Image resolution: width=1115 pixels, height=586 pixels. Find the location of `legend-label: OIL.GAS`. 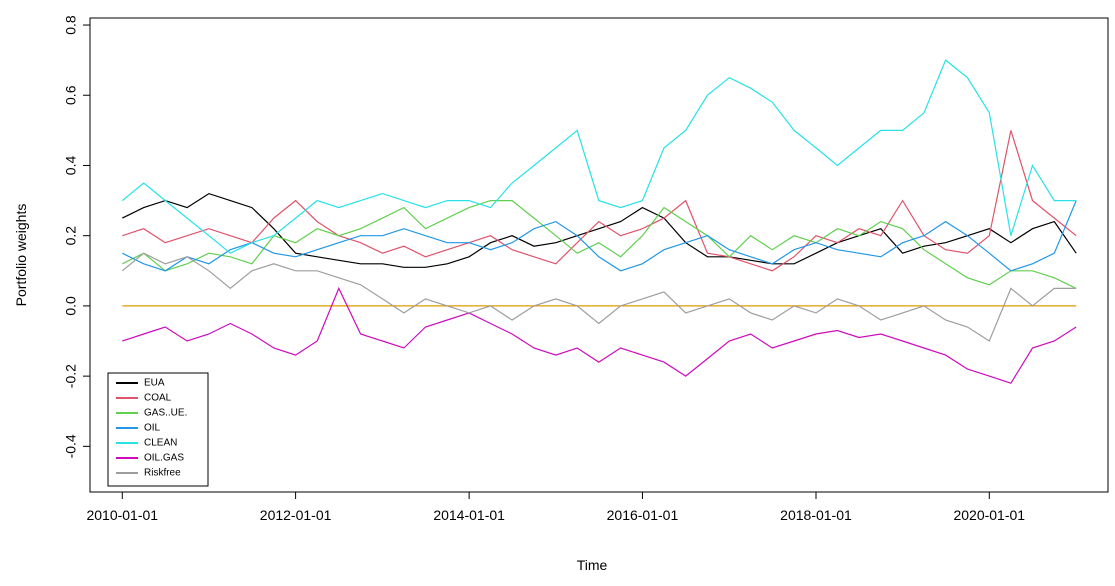

legend-label: OIL.GAS is located at coordinates (164, 458).